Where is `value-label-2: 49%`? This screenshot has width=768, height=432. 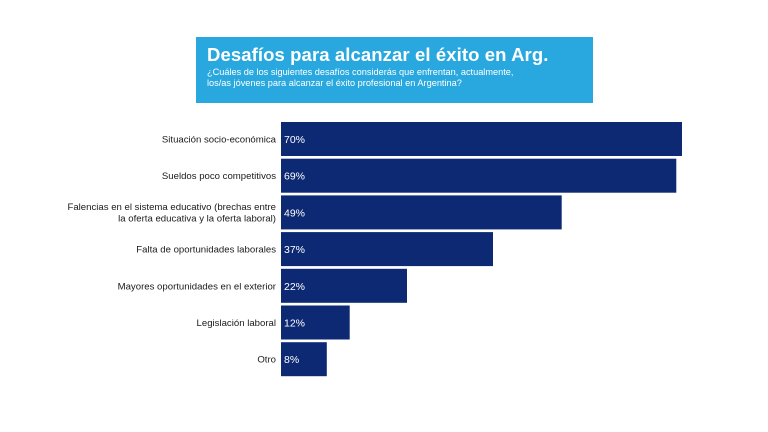
value-label-2: 49% is located at coordinates (294, 213).